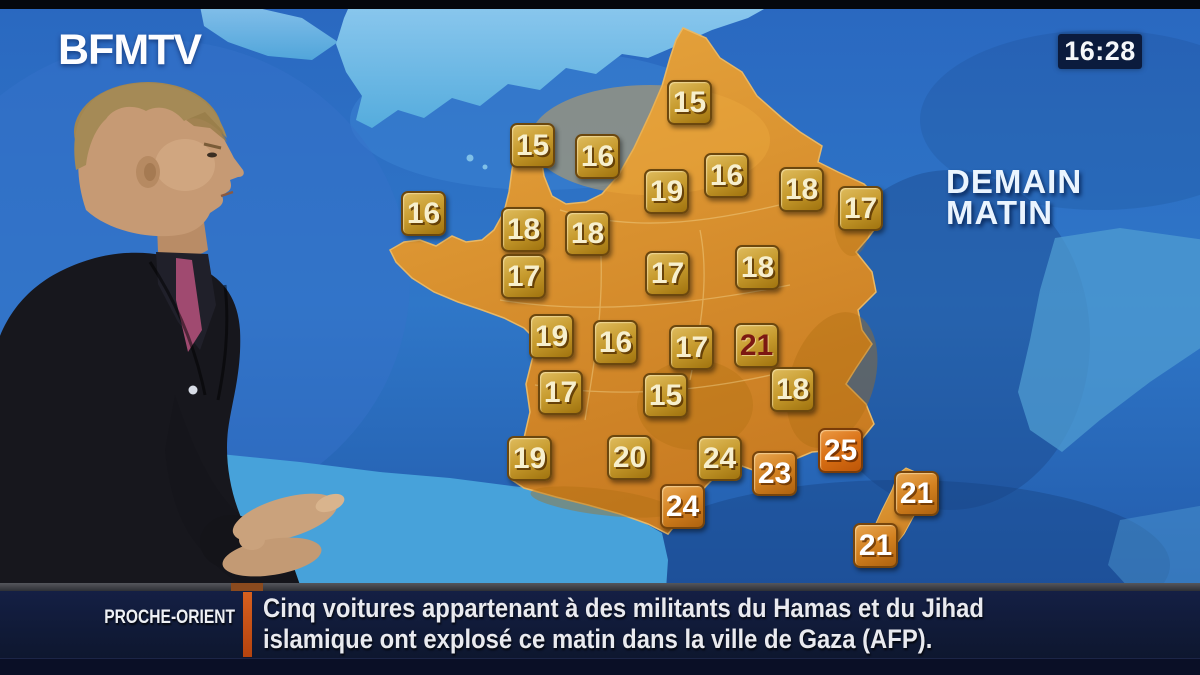  Describe the element at coordinates (247, 624) in the screenshot. I see `ticker-accent-bar` at that location.